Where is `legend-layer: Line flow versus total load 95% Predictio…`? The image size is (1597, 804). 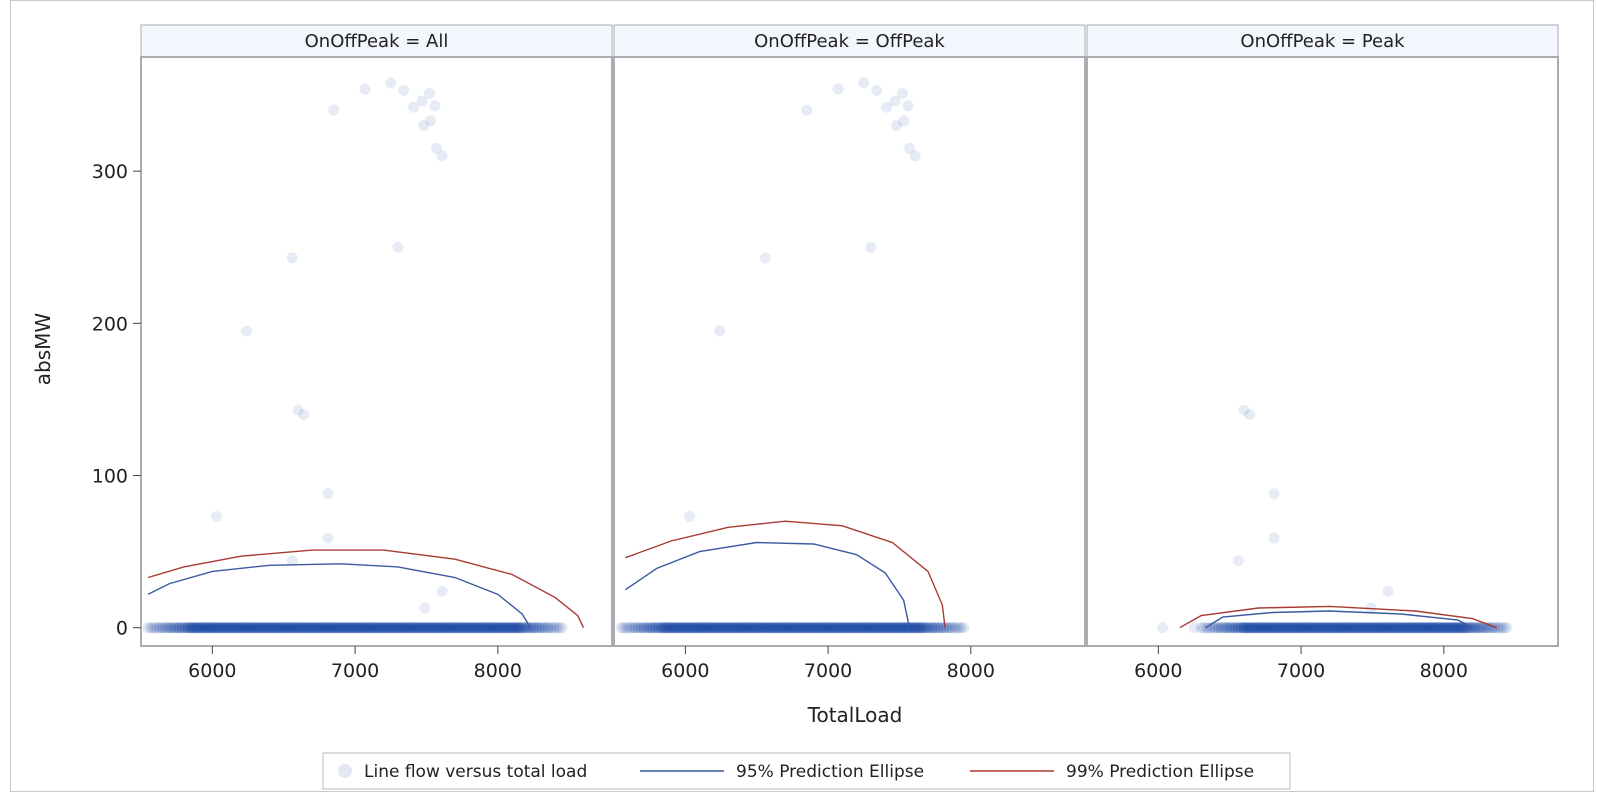 legend-layer: Line flow versus total load 95% Predictio… is located at coordinates (806, 771).